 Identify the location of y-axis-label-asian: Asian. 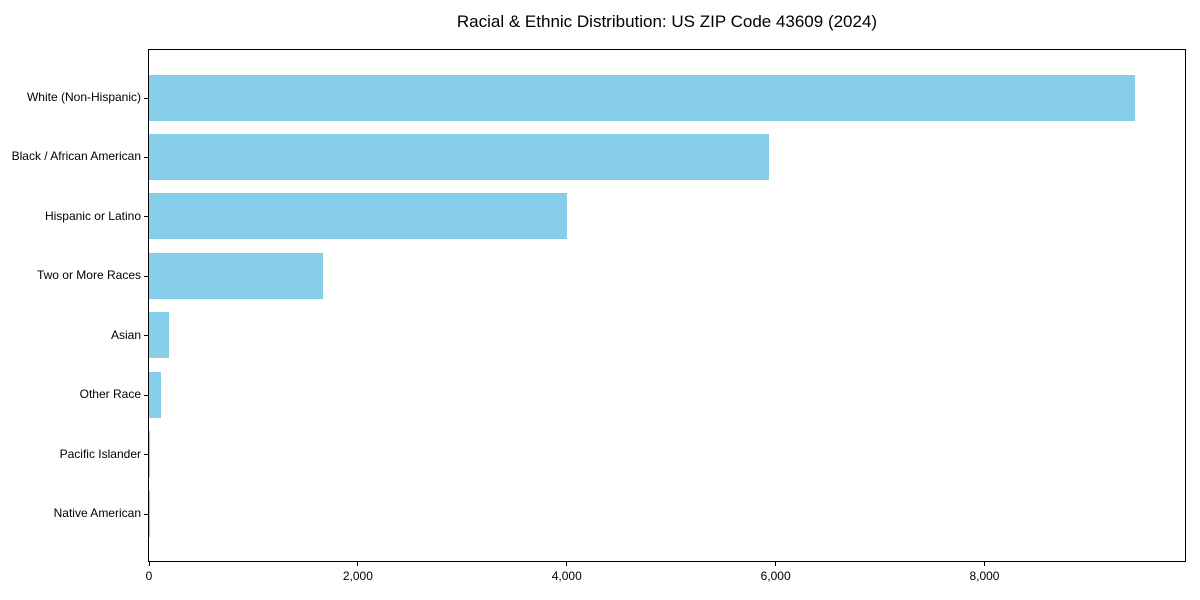
(125, 334).